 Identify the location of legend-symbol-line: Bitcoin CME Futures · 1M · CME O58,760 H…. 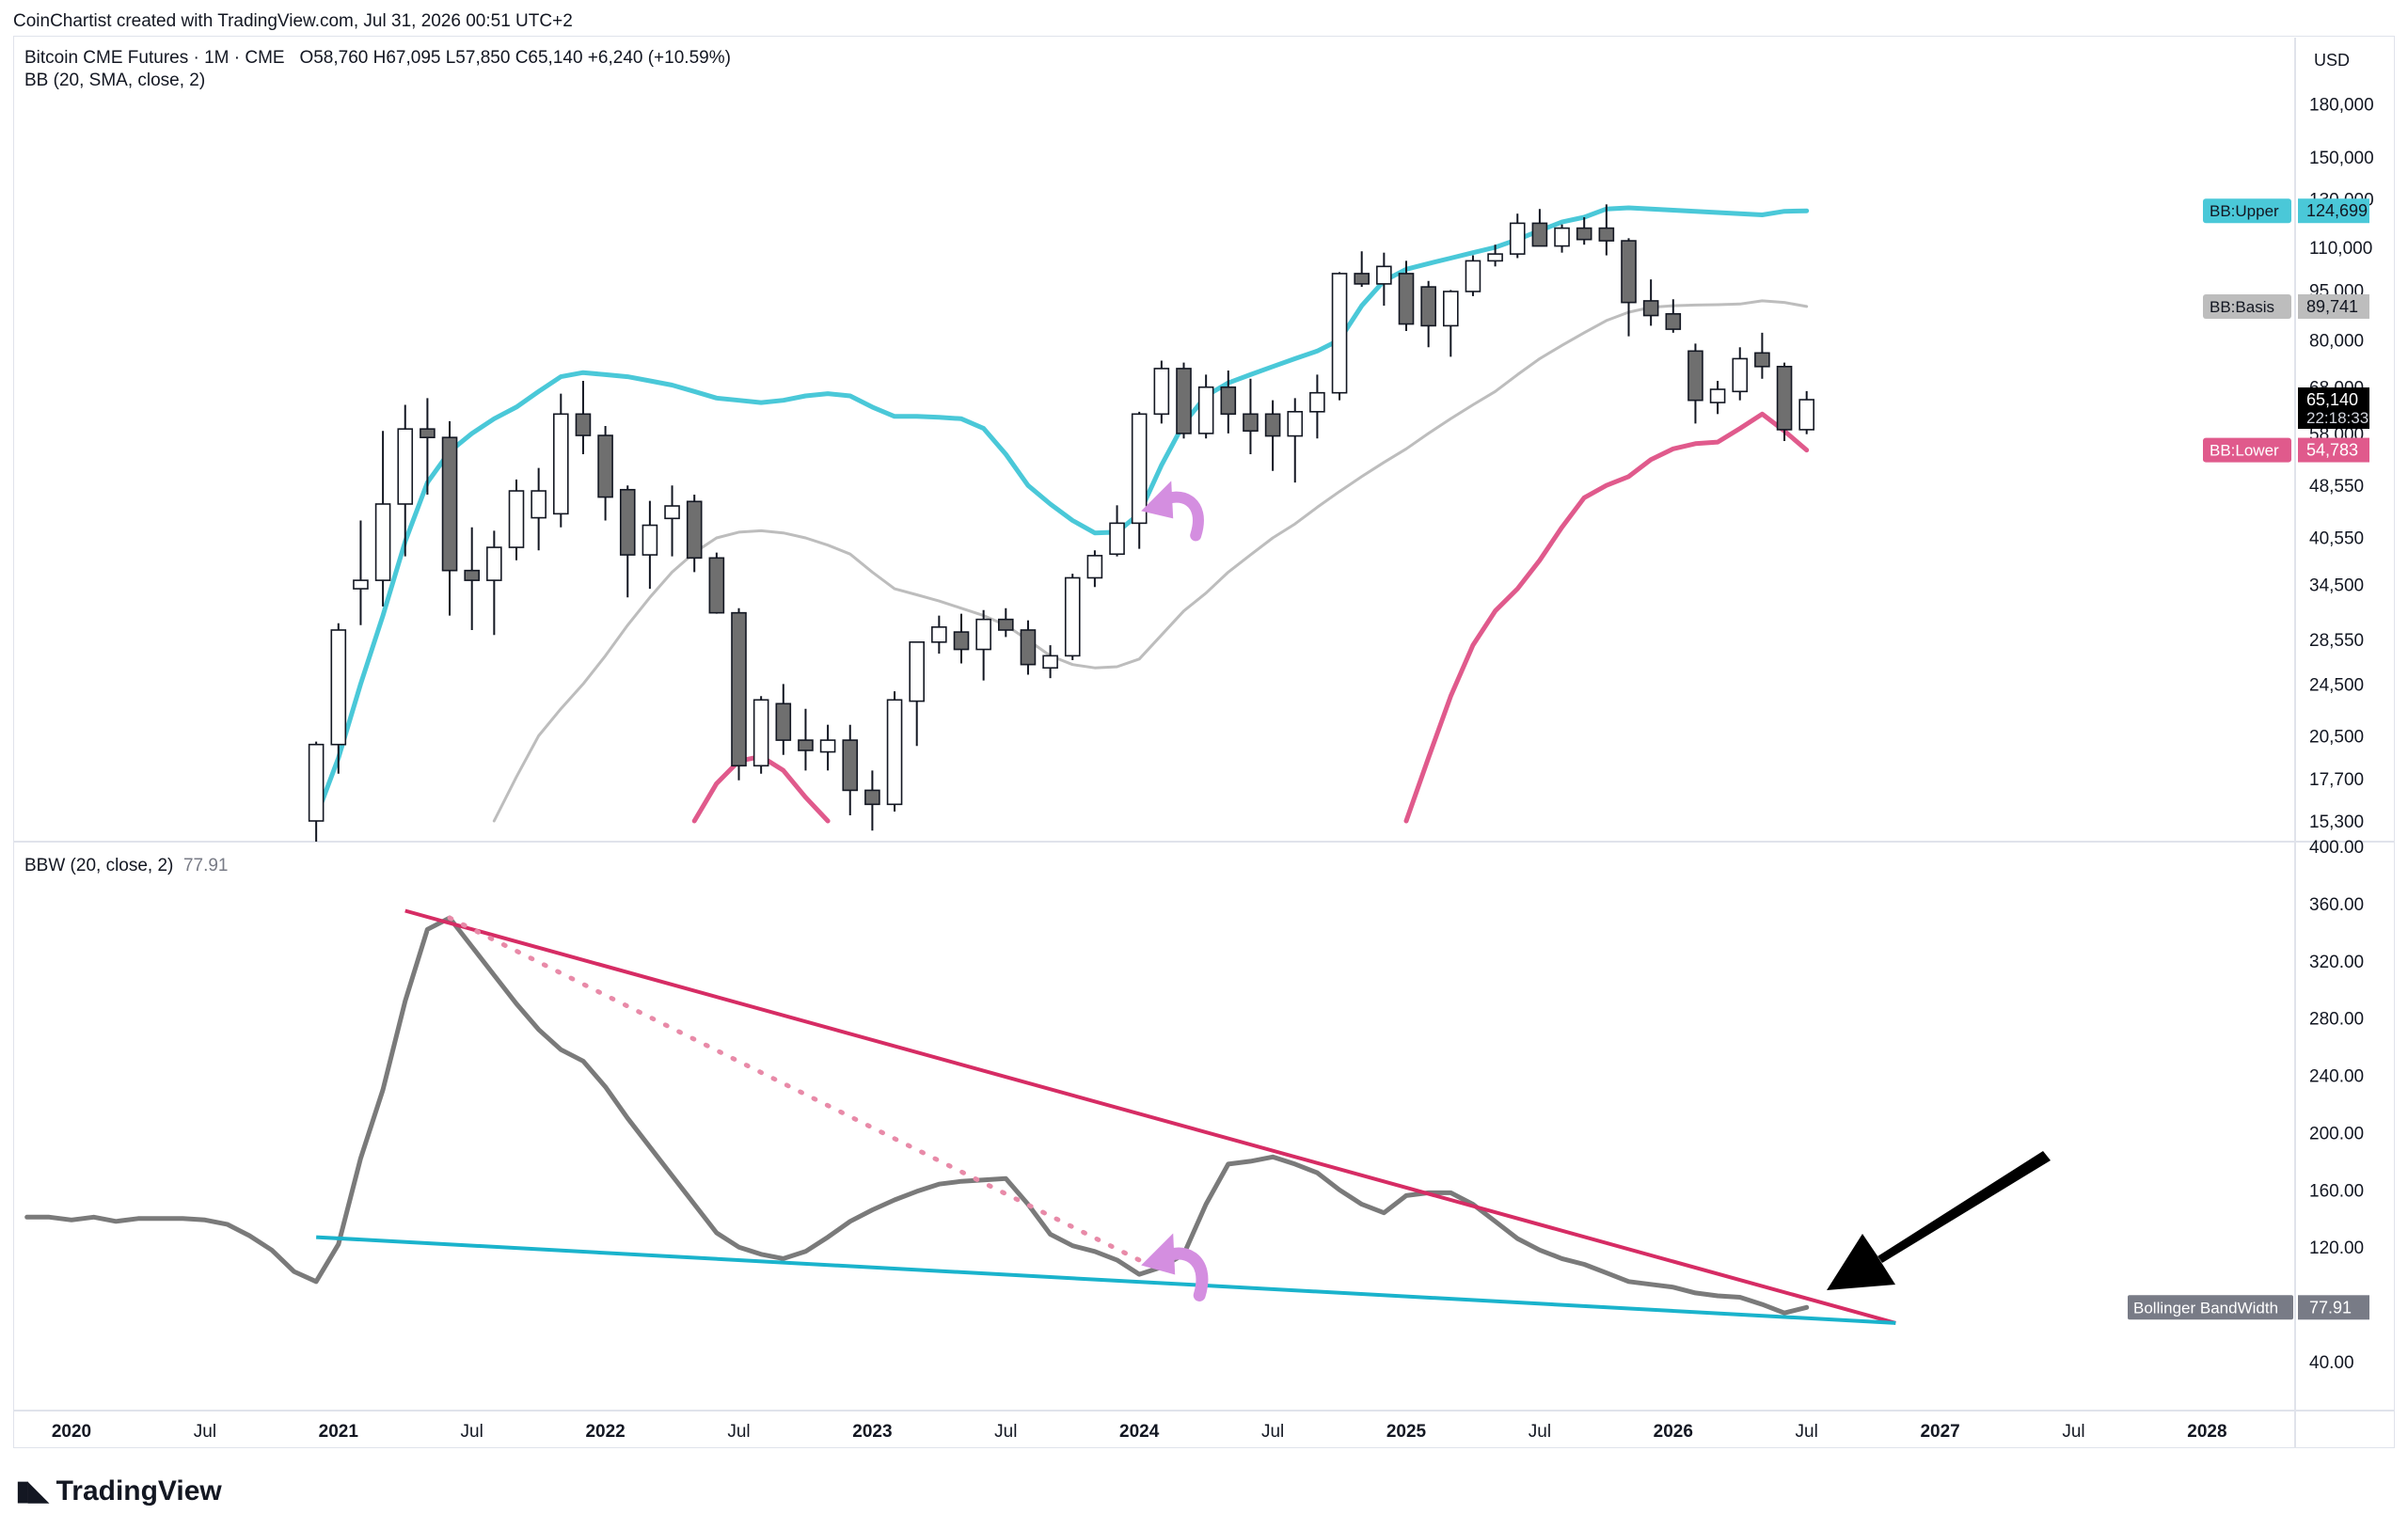
(378, 58).